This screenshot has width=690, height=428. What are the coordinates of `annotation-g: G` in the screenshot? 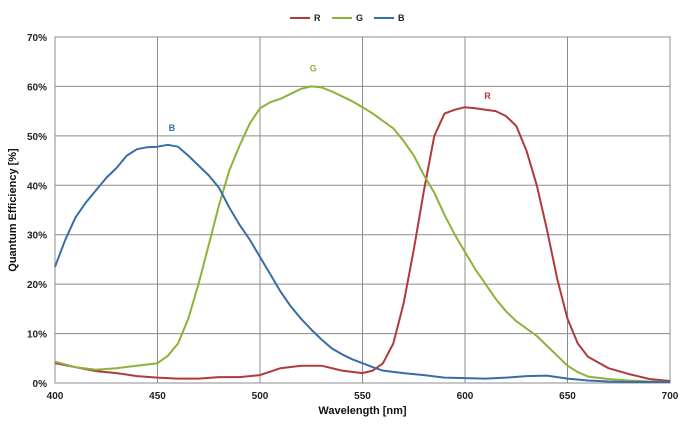 It's located at (313, 69).